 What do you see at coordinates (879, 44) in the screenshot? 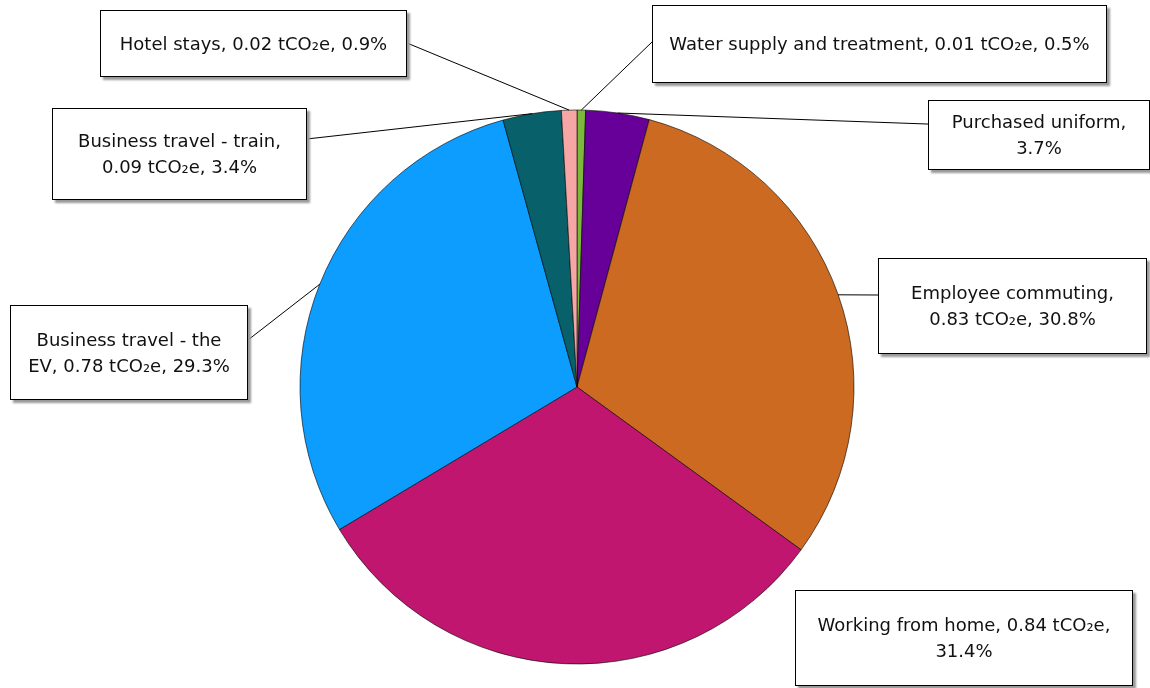
I see `slice-label: Water supply and treatment, 0.01 tCO₂e, 0.5%` at bounding box center [879, 44].